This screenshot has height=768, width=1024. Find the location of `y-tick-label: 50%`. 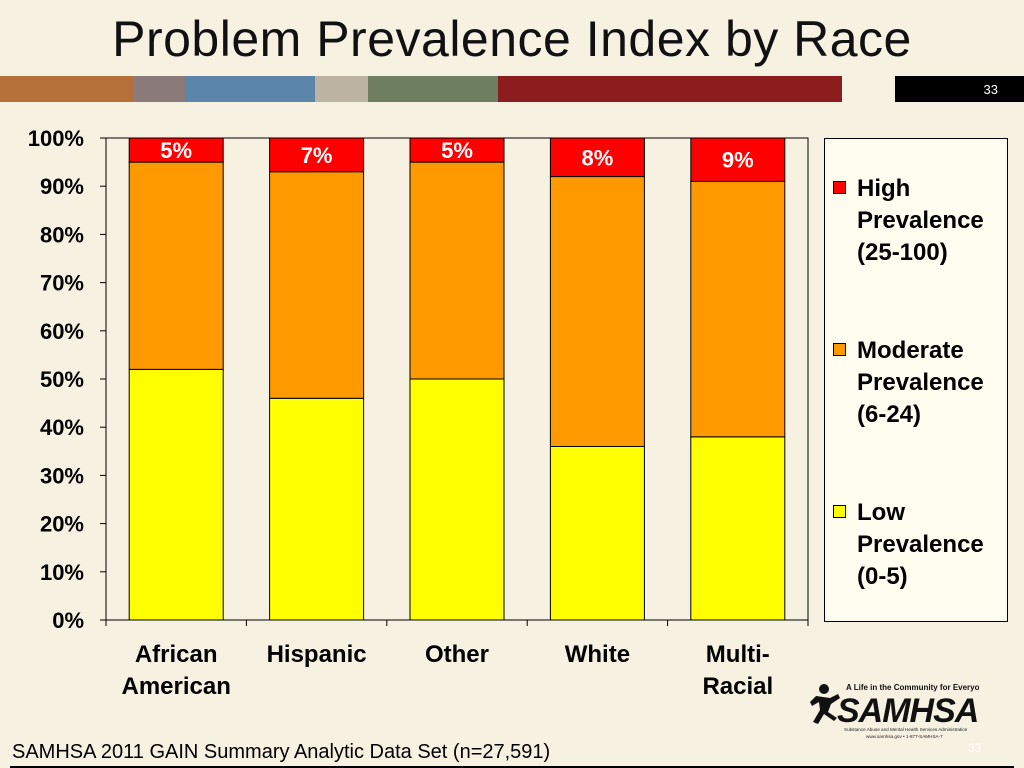

y-tick-label: 50% is located at coordinates (62, 379).